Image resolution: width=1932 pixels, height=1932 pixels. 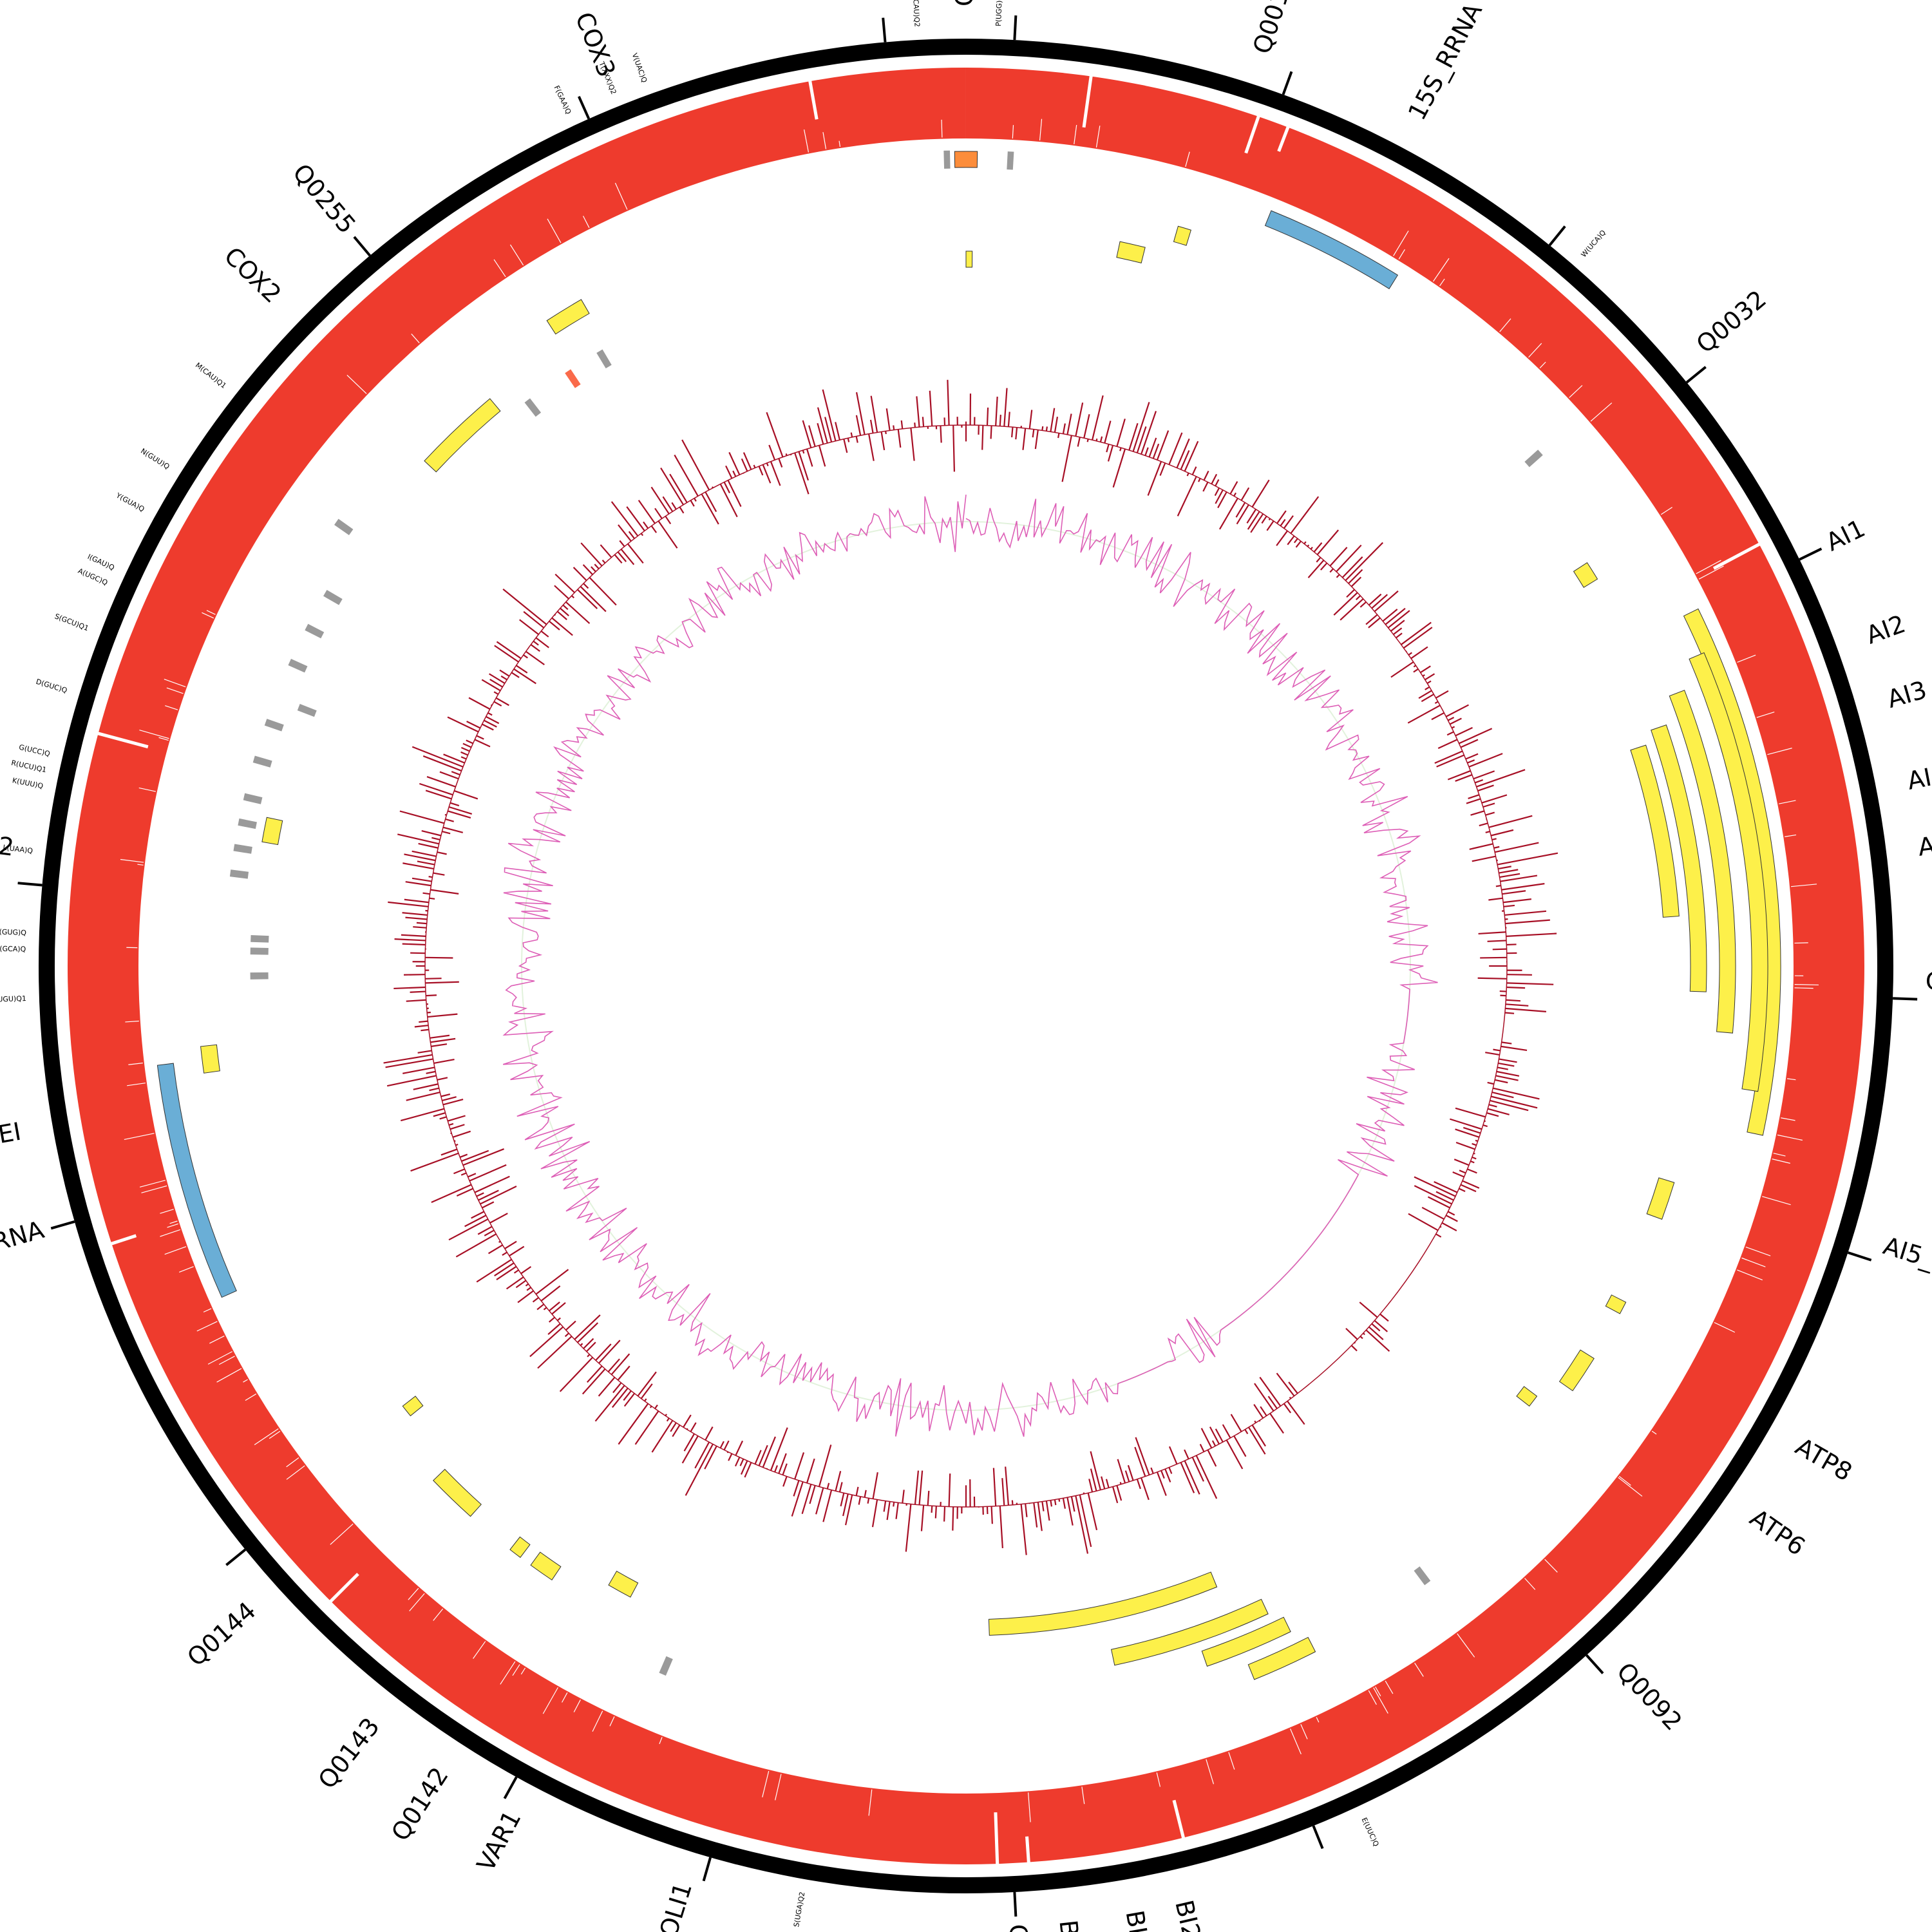 What do you see at coordinates (1906, 1261) in the screenshot?
I see `gene-label: AI5_BETA` at bounding box center [1906, 1261].